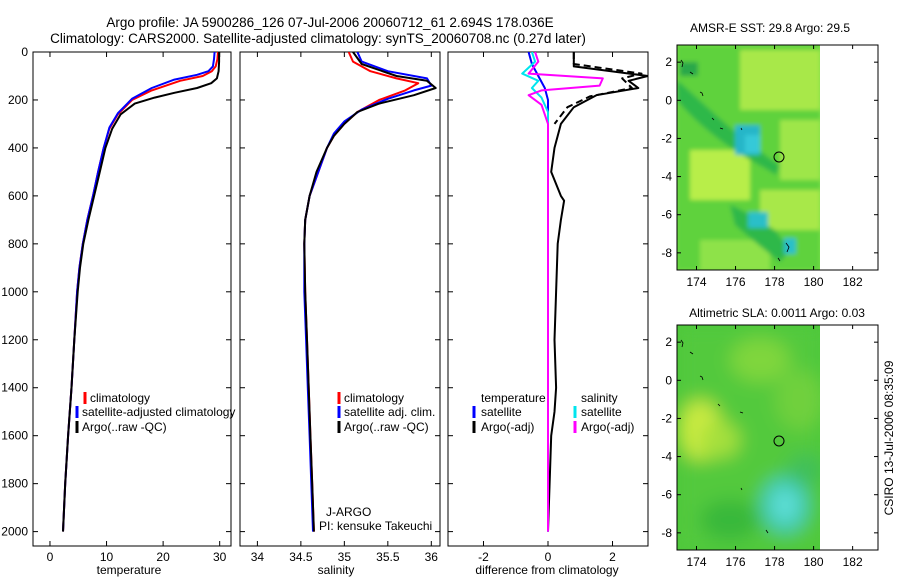 The height and width of the screenshot is (580, 900). What do you see at coordinates (599, 398) in the screenshot?
I see `legend-title: salinity` at bounding box center [599, 398].